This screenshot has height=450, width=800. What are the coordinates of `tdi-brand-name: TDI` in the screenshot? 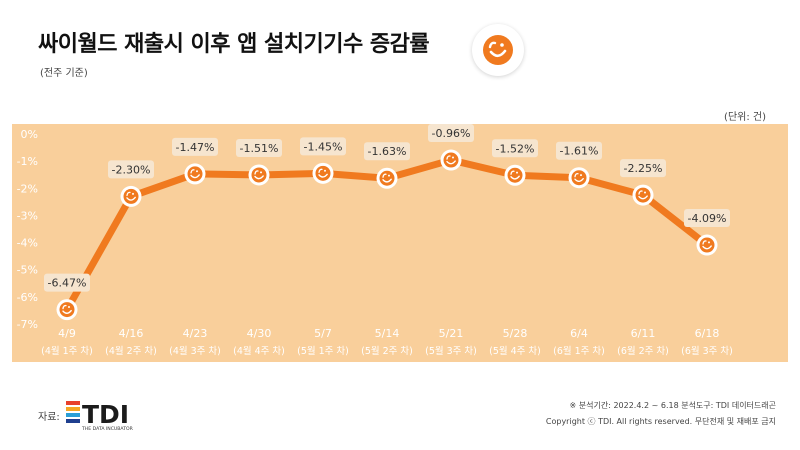 It's located at (105, 414).